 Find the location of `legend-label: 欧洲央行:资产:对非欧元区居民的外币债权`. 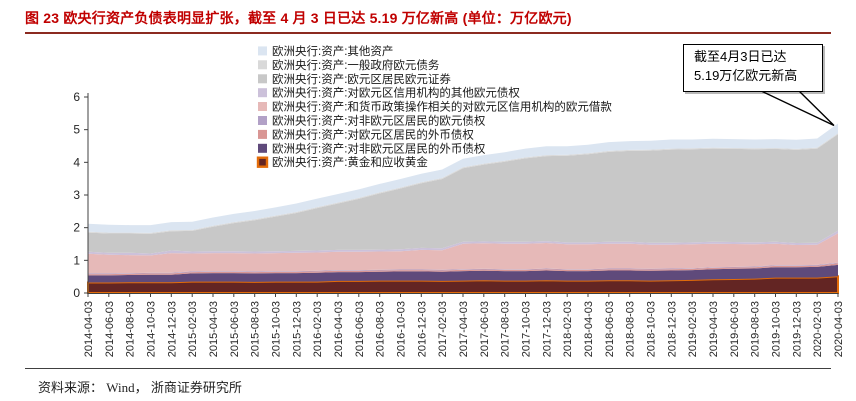

legend-label: 欧洲央行:资产:对非欧元区居民的外币债权 is located at coordinates (379, 148).